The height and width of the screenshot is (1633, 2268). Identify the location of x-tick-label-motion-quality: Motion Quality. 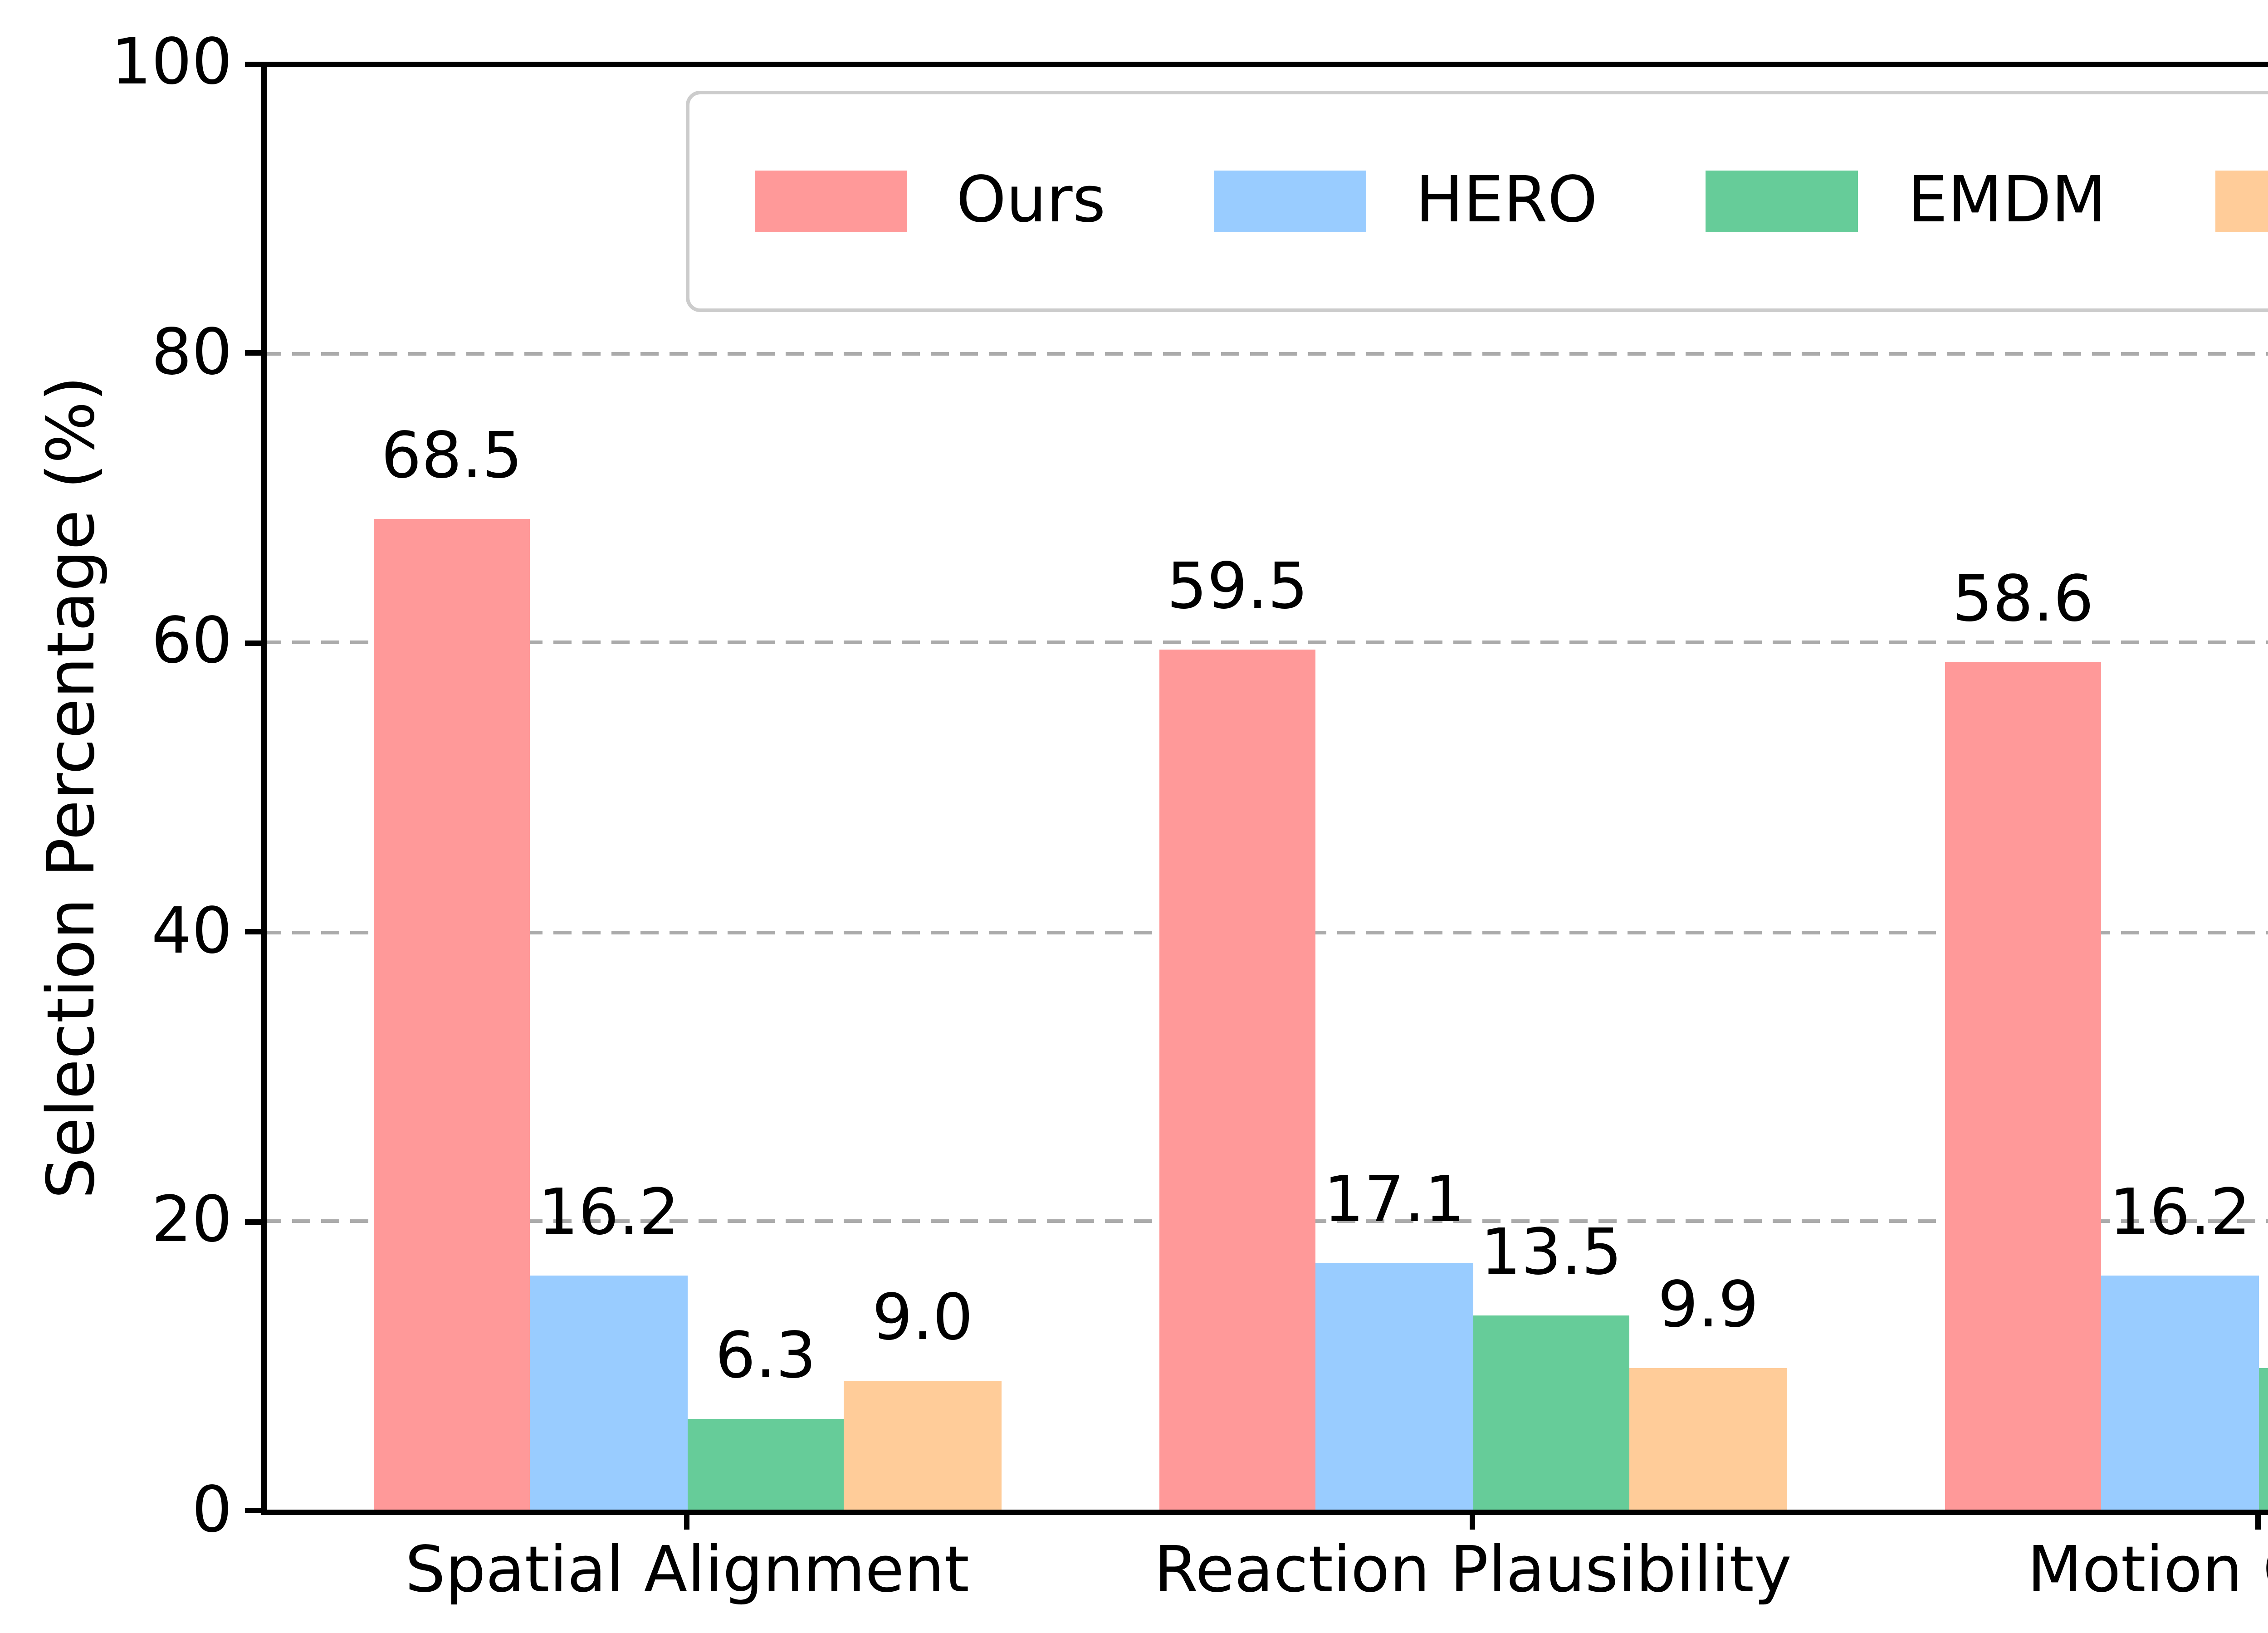
(2147, 1570).